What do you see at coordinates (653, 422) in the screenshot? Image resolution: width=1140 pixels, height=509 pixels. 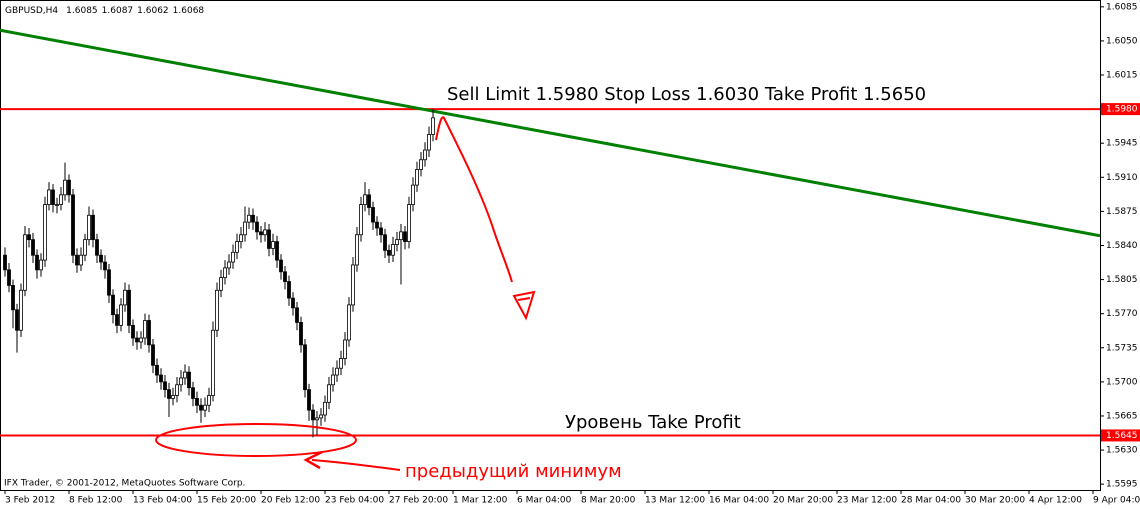 I see `annotation: Уровень Take Profit` at bounding box center [653, 422].